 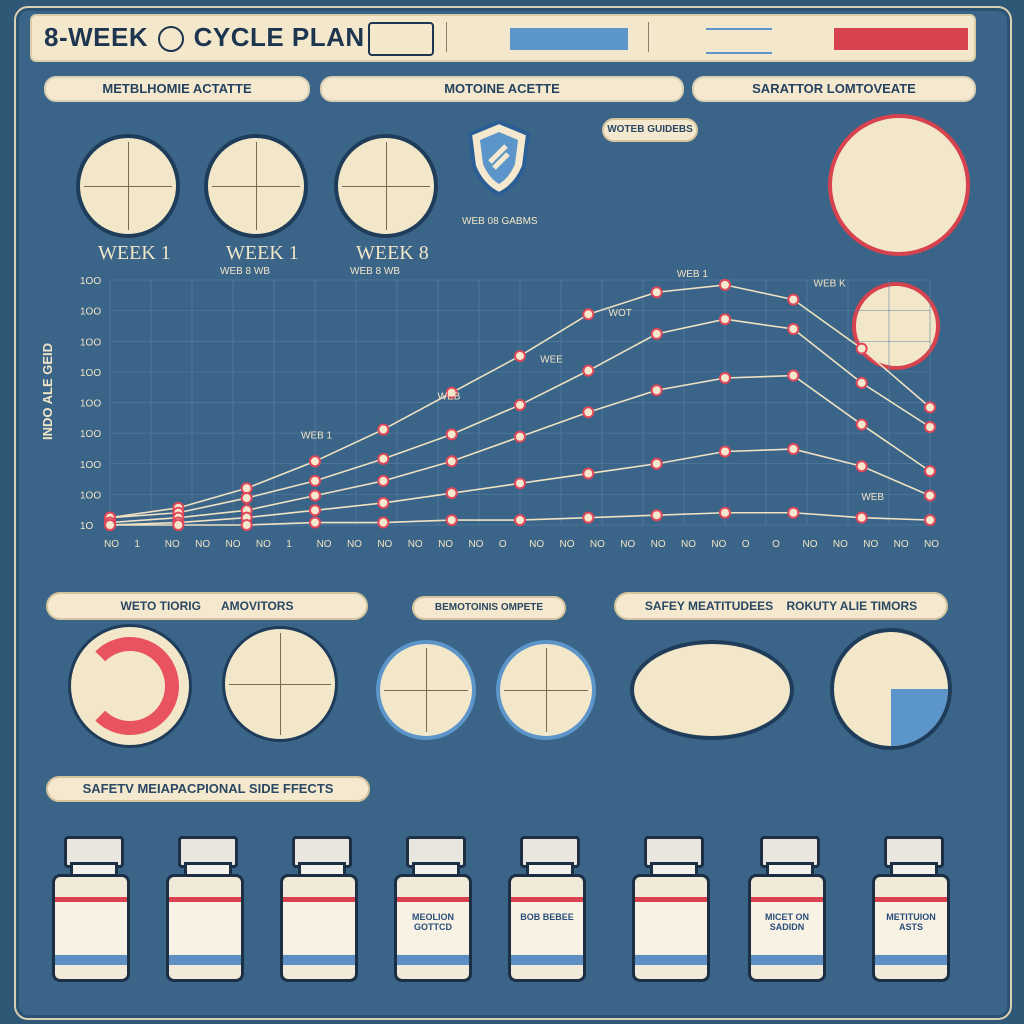 What do you see at coordinates (620, 313) in the screenshot?
I see `point-label: WOT` at bounding box center [620, 313].